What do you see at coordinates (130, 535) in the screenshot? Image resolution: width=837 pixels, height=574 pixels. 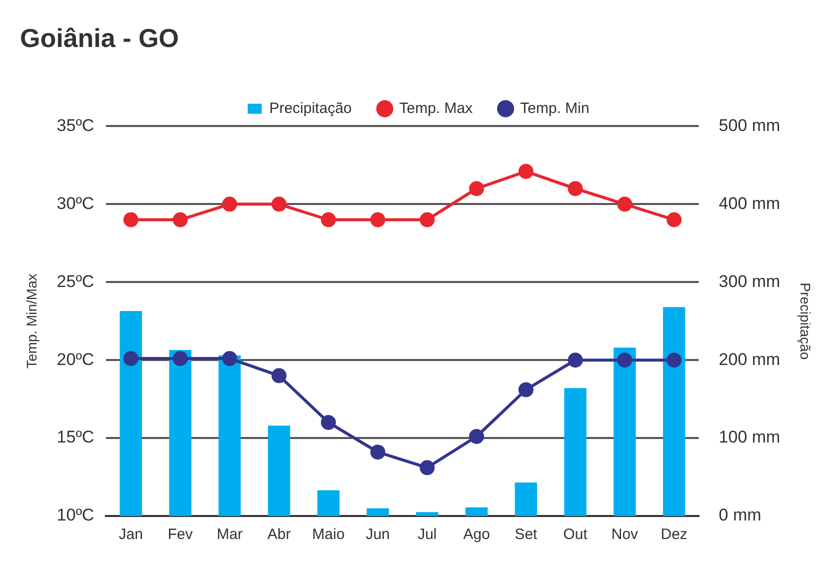 I see `x-tick-label: Jan` at bounding box center [130, 535].